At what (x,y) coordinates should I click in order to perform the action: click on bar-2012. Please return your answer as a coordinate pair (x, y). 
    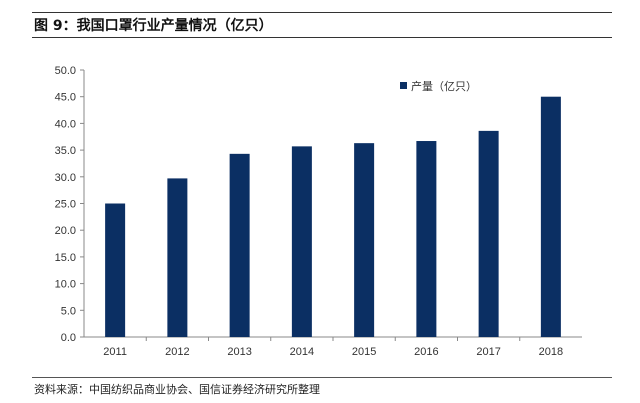
    Looking at the image, I should click on (177, 257).